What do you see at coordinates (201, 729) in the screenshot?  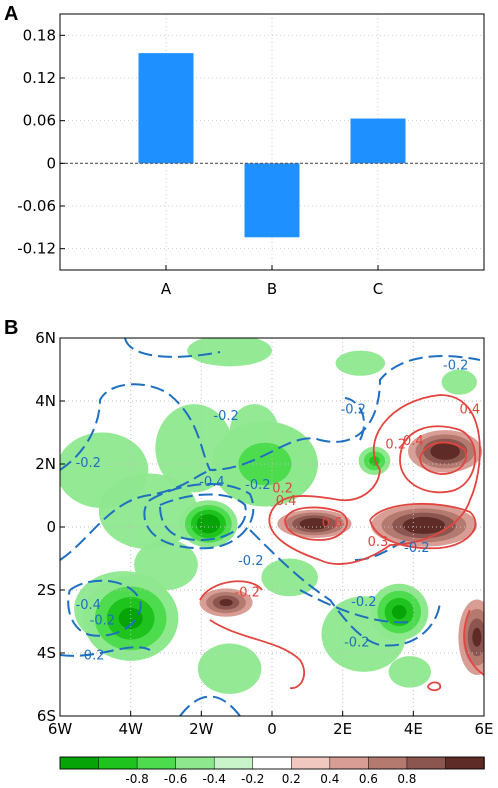 I see `x-tick-label: 2W` at bounding box center [201, 729].